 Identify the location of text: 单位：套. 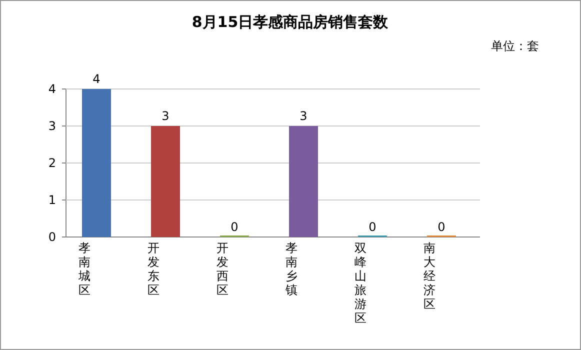
(515, 46).